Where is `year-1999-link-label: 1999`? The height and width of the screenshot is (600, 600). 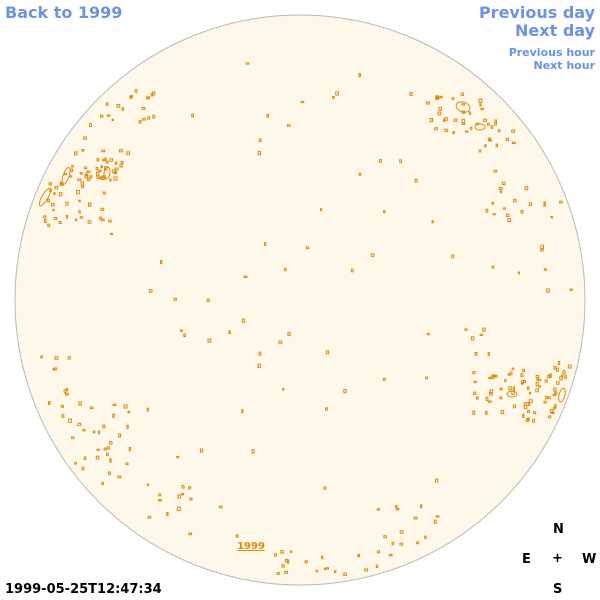 year-1999-link-label: 1999 is located at coordinates (251, 546).